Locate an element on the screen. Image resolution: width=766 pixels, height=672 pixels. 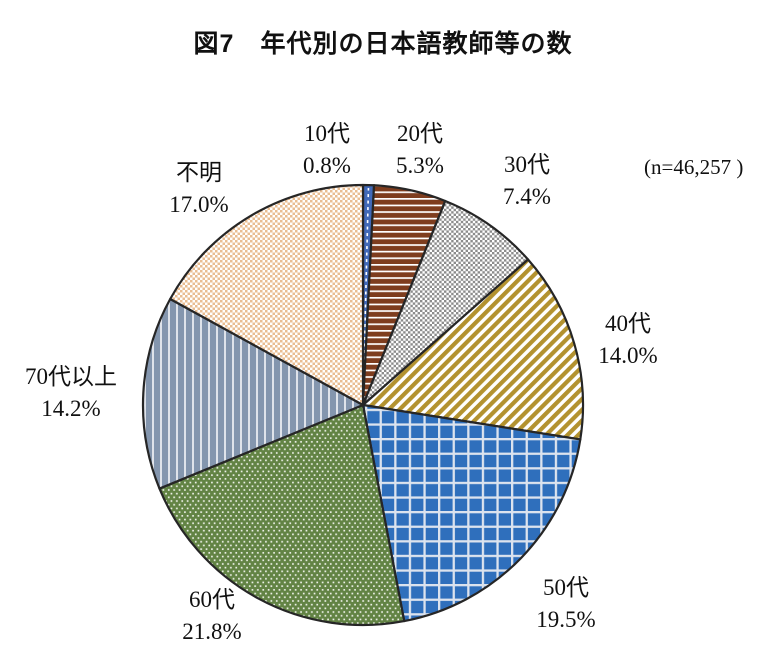
slice-label-name: 50代 is located at coordinates (565, 587).